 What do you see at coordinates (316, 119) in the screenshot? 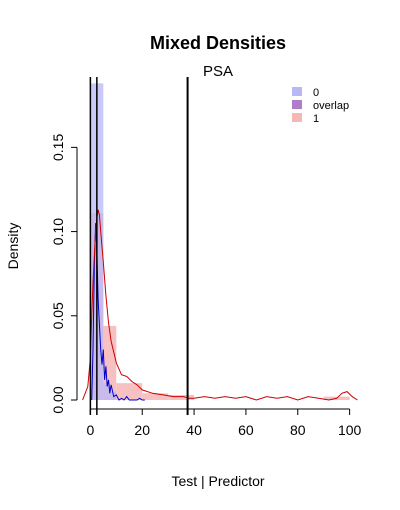
I see `legend-label-1: 1` at bounding box center [316, 119].